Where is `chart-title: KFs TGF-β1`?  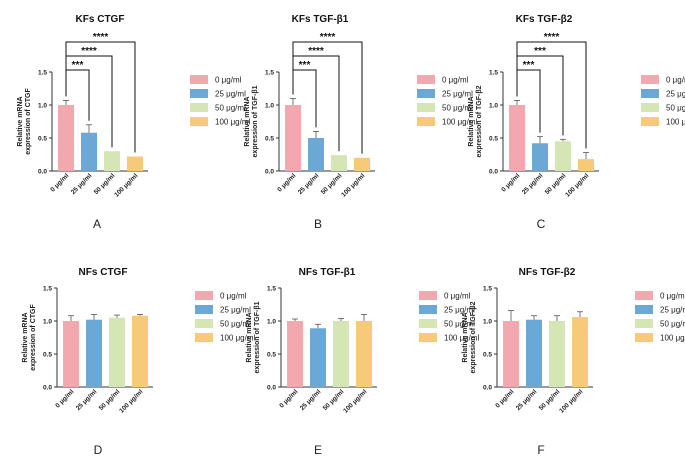 chart-title: KFs TGF-β1 is located at coordinates (320, 19).